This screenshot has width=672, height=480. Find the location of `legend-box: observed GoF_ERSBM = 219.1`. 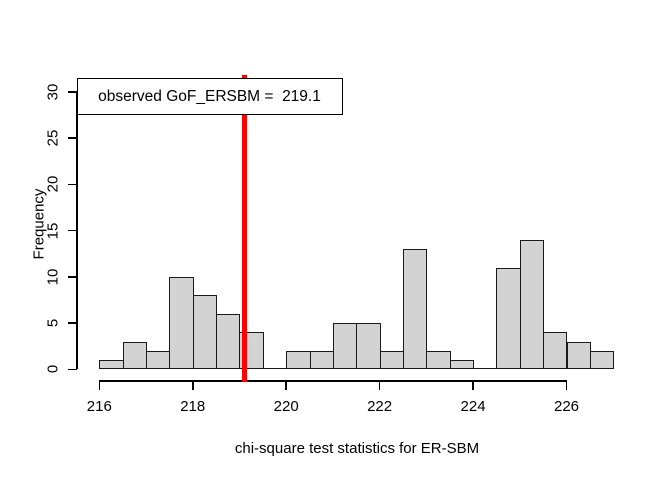

legend-box: observed GoF_ERSBM = 219.1 is located at coordinates (209, 96).